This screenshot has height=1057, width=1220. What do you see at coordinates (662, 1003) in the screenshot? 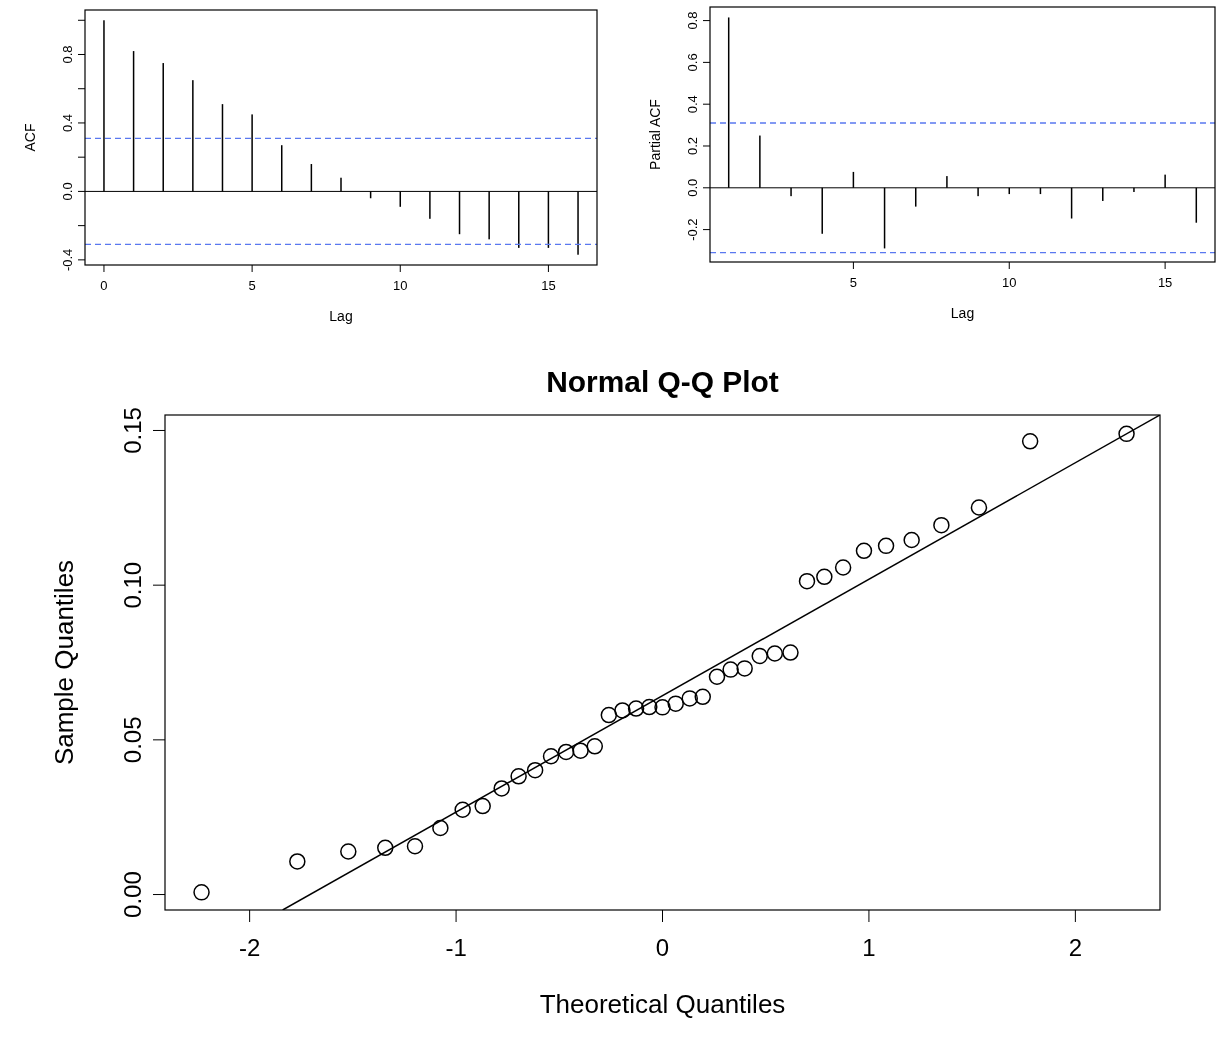
I see `x-axis-title: Theoretical Quantiles` at bounding box center [662, 1003].